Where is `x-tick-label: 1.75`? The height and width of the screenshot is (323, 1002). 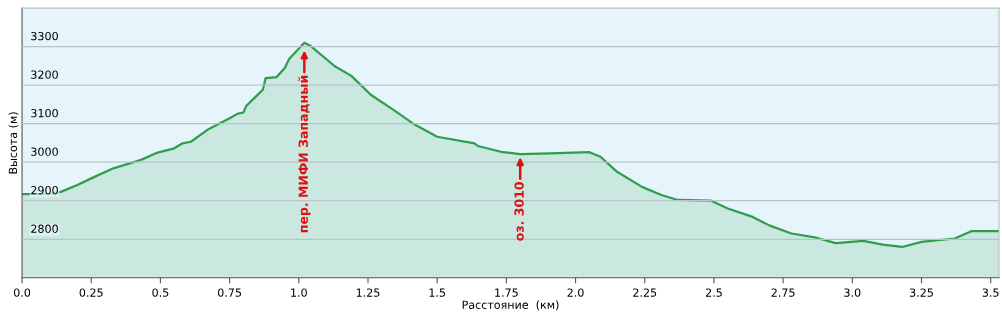 x-tick-label: 1.75 is located at coordinates (506, 292).